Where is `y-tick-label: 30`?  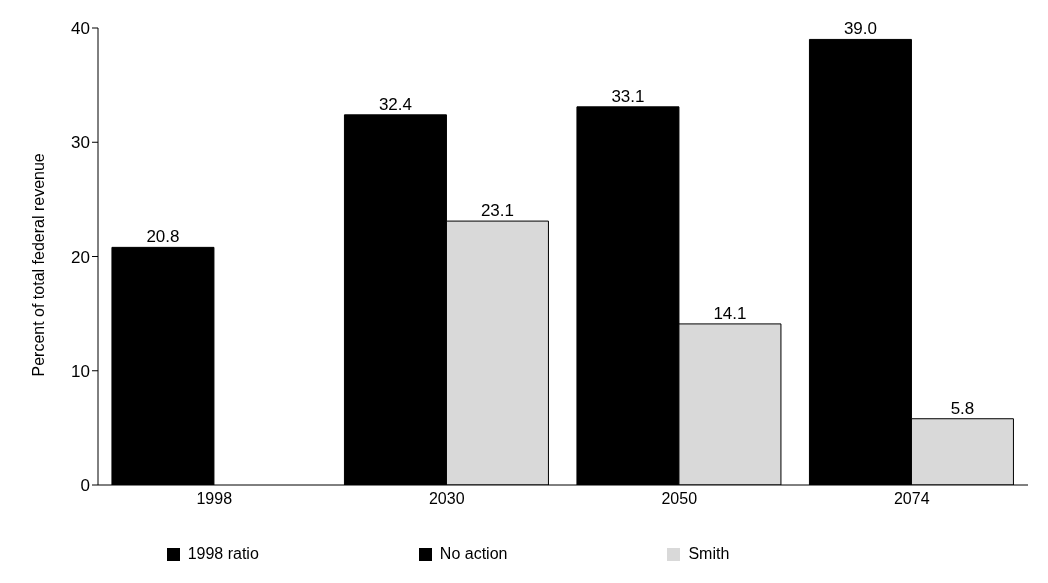
y-tick-label: 30 is located at coordinates (80, 143).